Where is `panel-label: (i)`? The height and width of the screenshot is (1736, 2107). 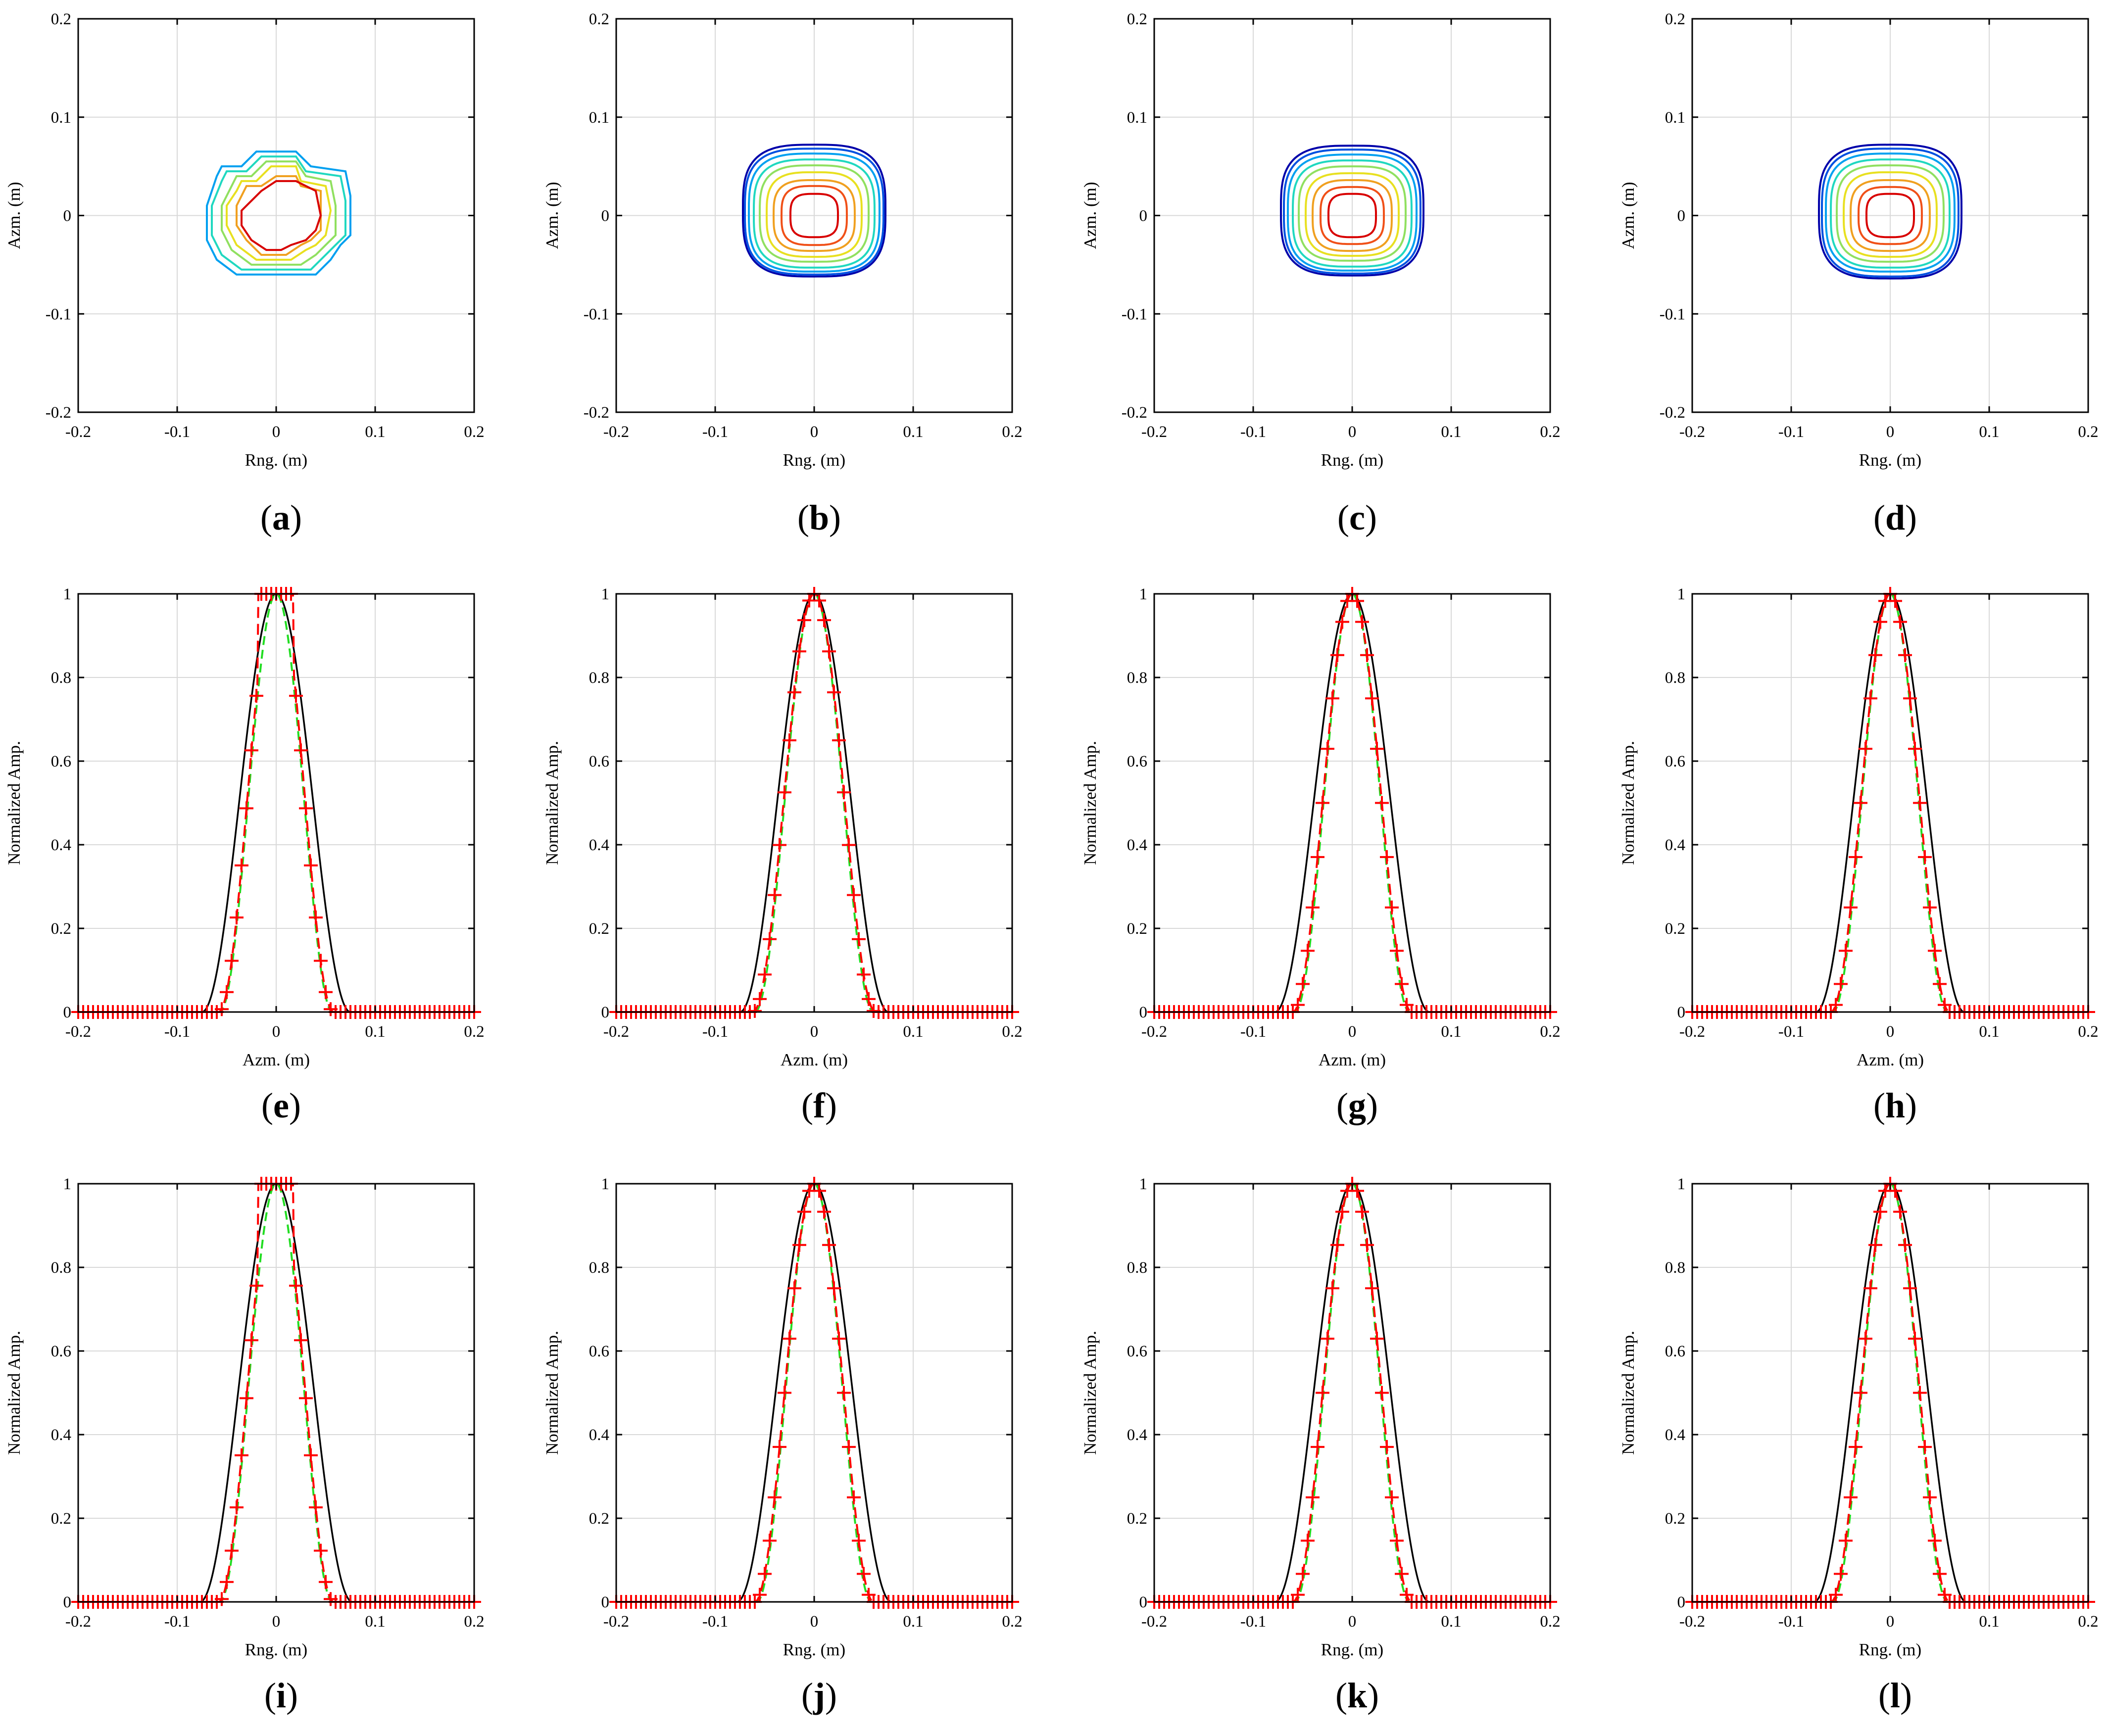 panel-label: (i) is located at coordinates (281, 1695).